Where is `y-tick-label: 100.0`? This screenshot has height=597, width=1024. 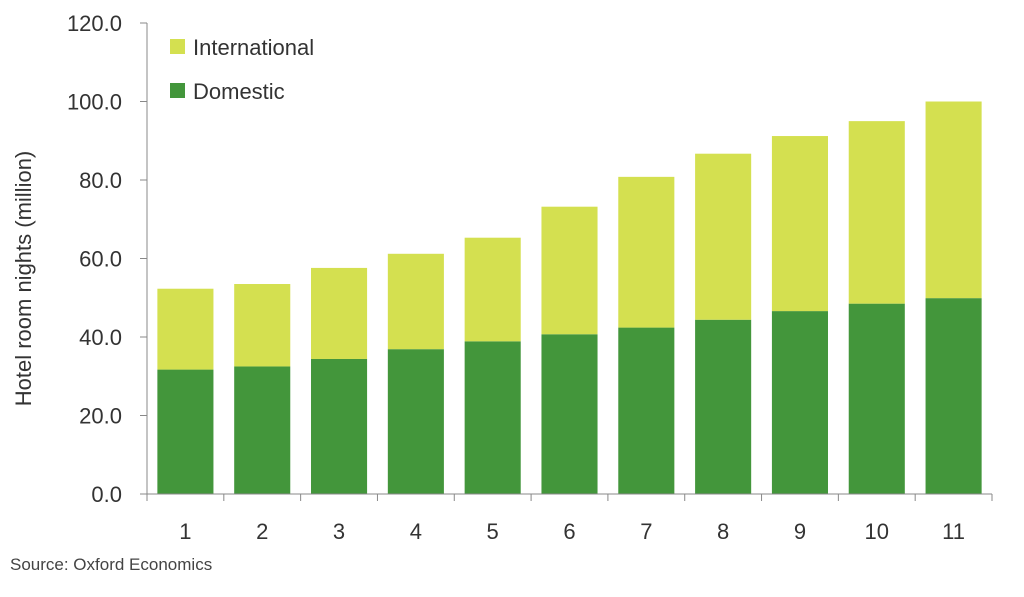
y-tick-label: 100.0 is located at coordinates (94, 102).